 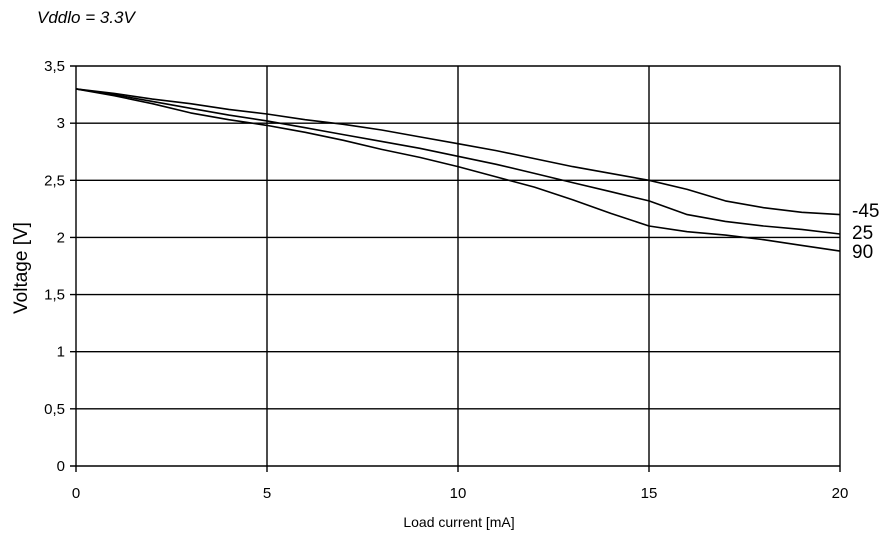 What do you see at coordinates (86, 17) in the screenshot?
I see `chart-title: Vddlo = 3.3V` at bounding box center [86, 17].